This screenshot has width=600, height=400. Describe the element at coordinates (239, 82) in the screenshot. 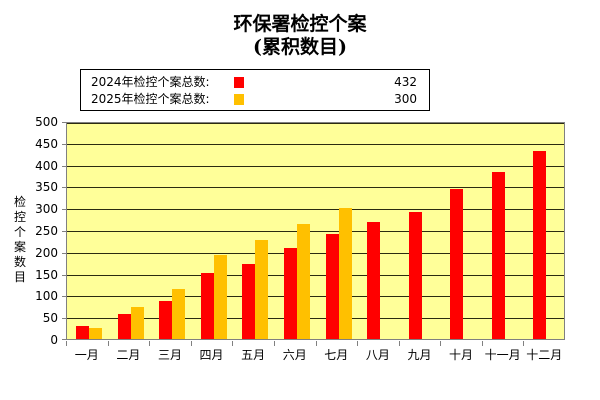

I see `legend-swatch-red` at that location.